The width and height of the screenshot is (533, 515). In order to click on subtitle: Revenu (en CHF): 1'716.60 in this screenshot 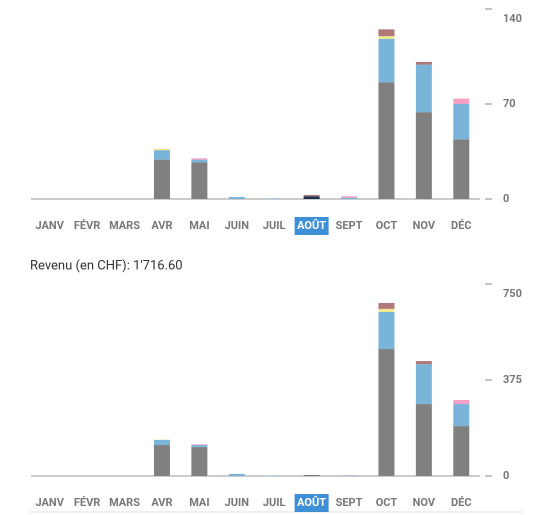, I will do `click(106, 265)`.